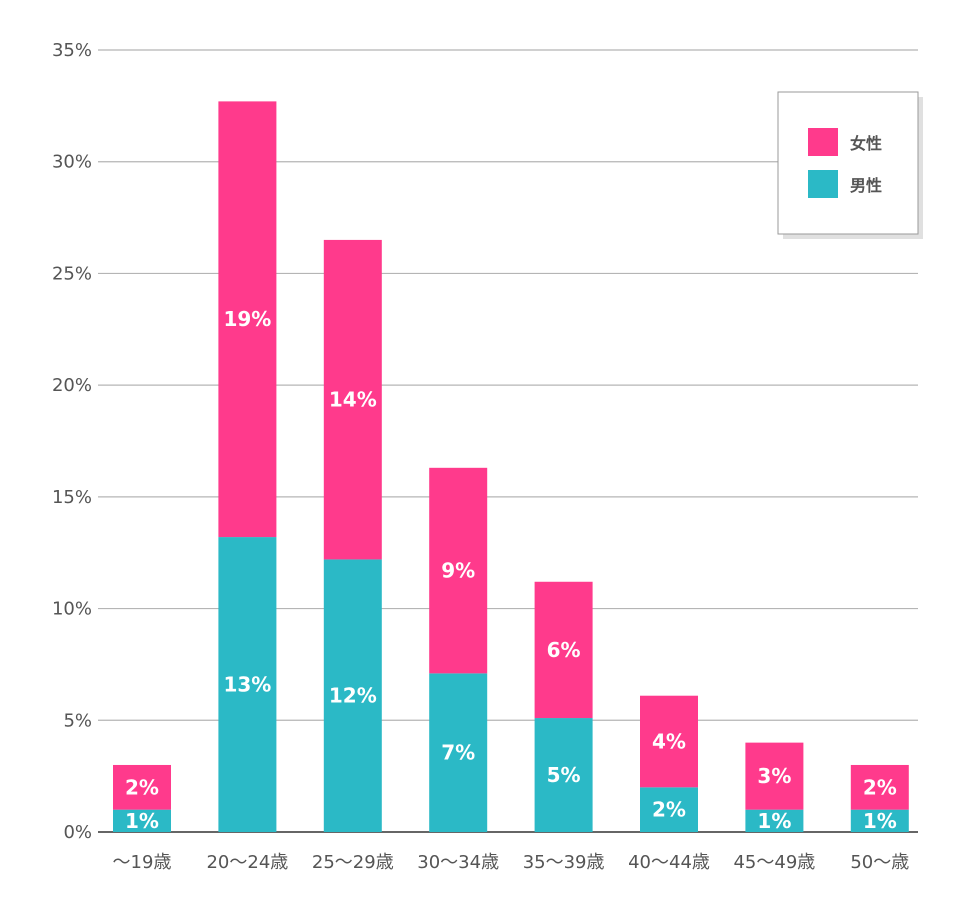 The height and width of the screenshot is (900, 970). I want to click on y-tick-label: 25%, so click(72, 273).